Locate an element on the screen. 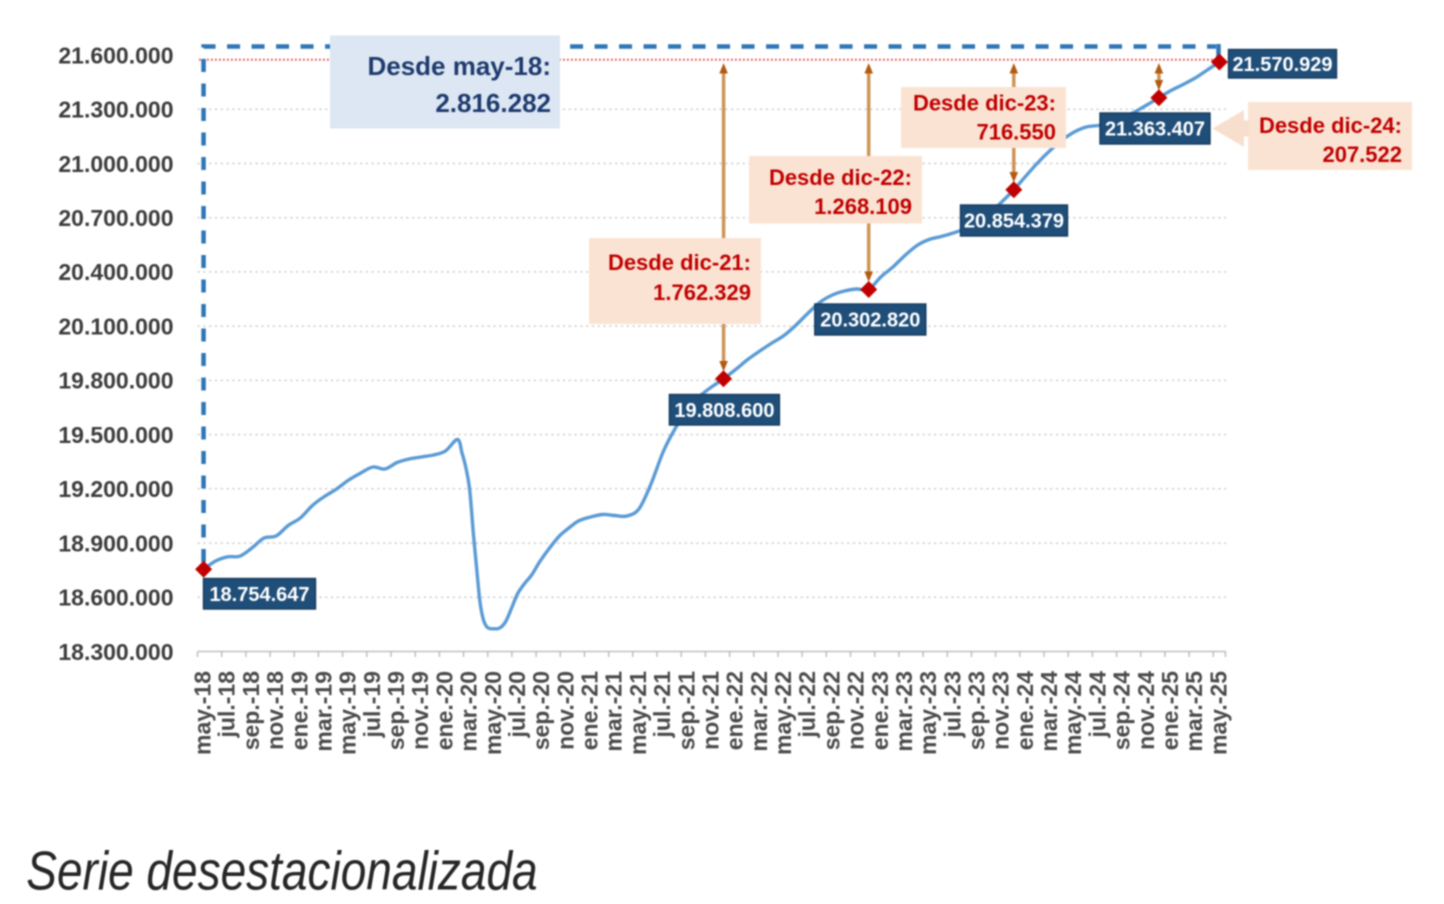 The image size is (1444, 904). svg-text: mar.-21 is located at coordinates (614, 711).